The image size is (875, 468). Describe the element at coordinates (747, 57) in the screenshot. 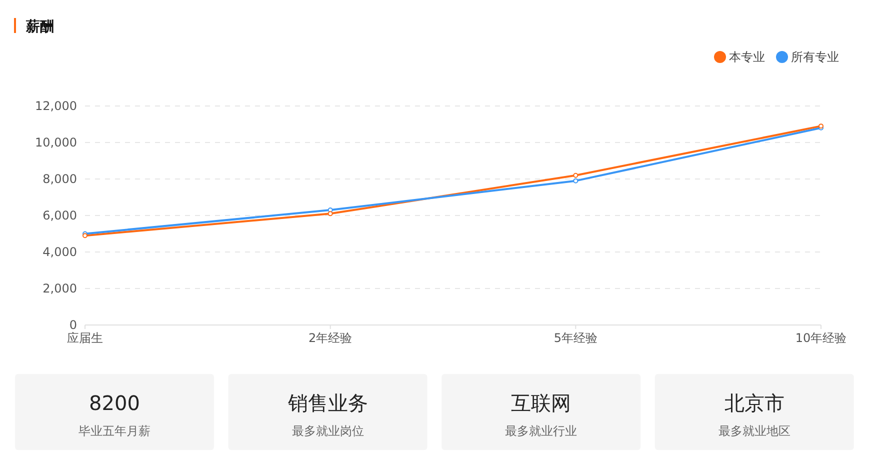

I see `legend-label: 本专业` at that location.